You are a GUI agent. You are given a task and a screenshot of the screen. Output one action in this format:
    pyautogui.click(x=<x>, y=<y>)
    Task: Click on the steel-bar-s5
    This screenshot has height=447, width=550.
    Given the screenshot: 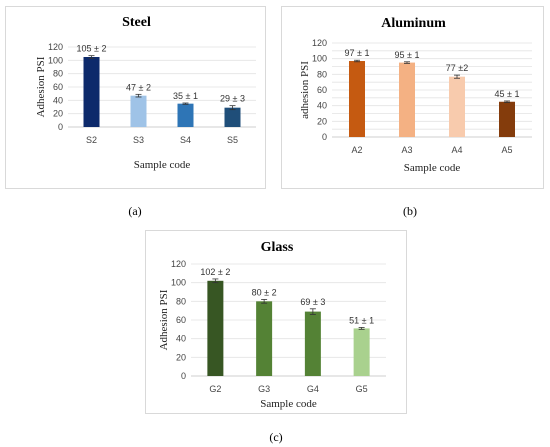 What is the action you would take?
    pyautogui.click(x=232, y=117)
    